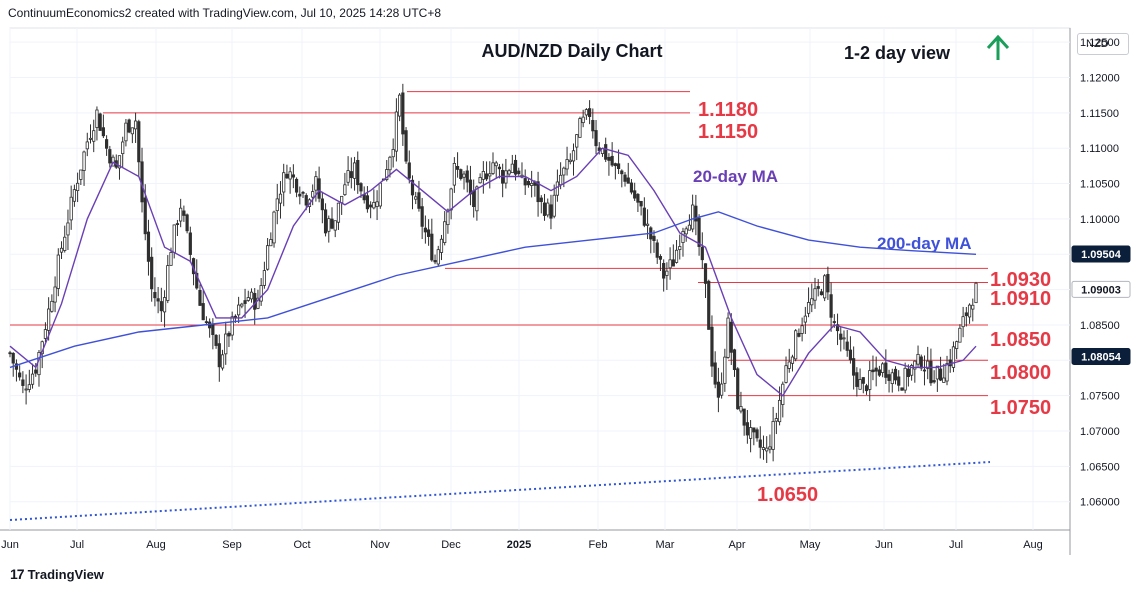  What do you see at coordinates (1101, 255) in the screenshot?
I see `price-tag-label: 1.09504` at bounding box center [1101, 255].